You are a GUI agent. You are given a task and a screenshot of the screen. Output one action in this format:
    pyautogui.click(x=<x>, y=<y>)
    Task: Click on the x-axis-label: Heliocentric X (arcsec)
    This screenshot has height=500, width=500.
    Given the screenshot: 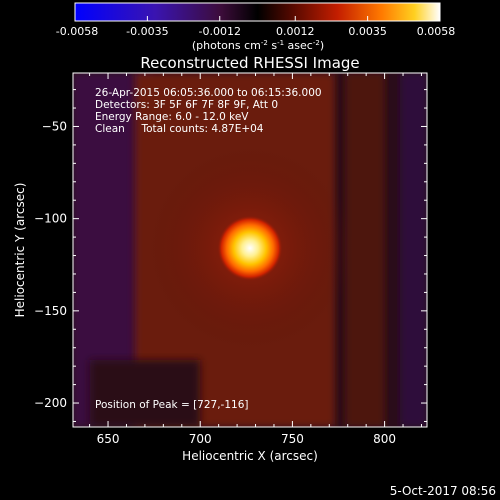 What is the action you would take?
    pyautogui.click(x=250, y=456)
    